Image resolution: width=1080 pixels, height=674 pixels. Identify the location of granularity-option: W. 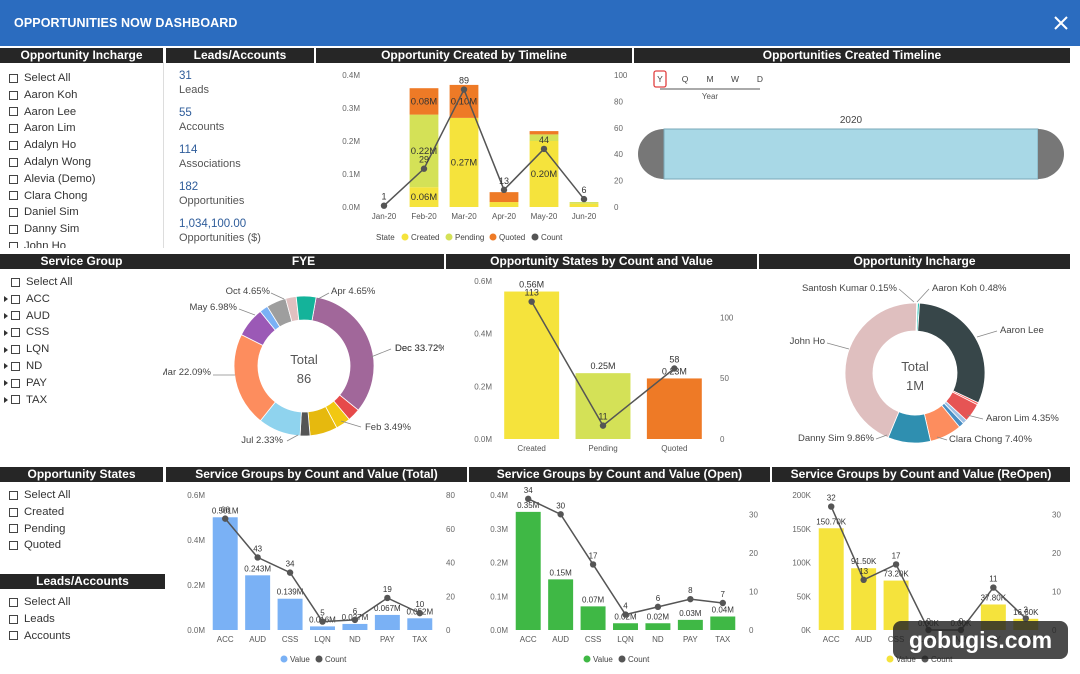
(735, 79).